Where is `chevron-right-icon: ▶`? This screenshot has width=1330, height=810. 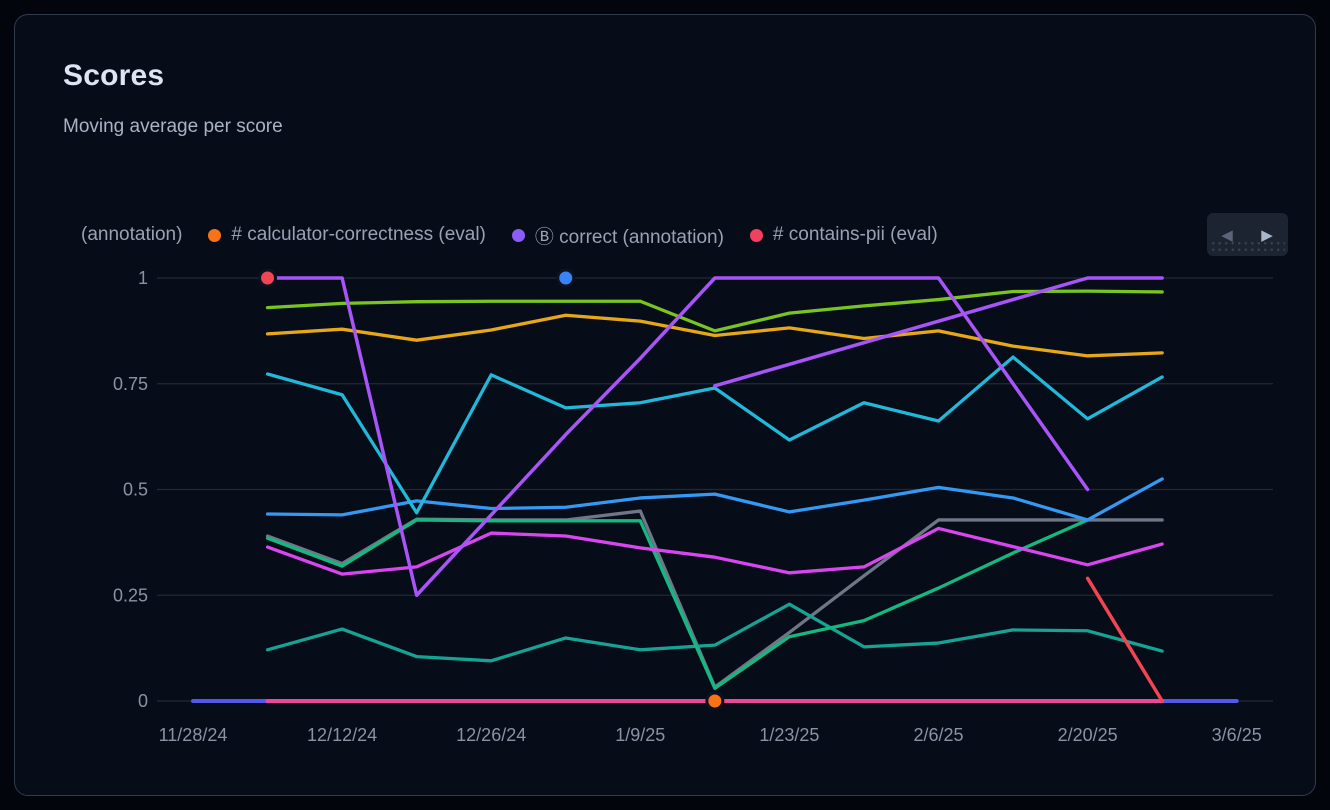
chevron-right-icon: ▶ is located at coordinates (1267, 234).